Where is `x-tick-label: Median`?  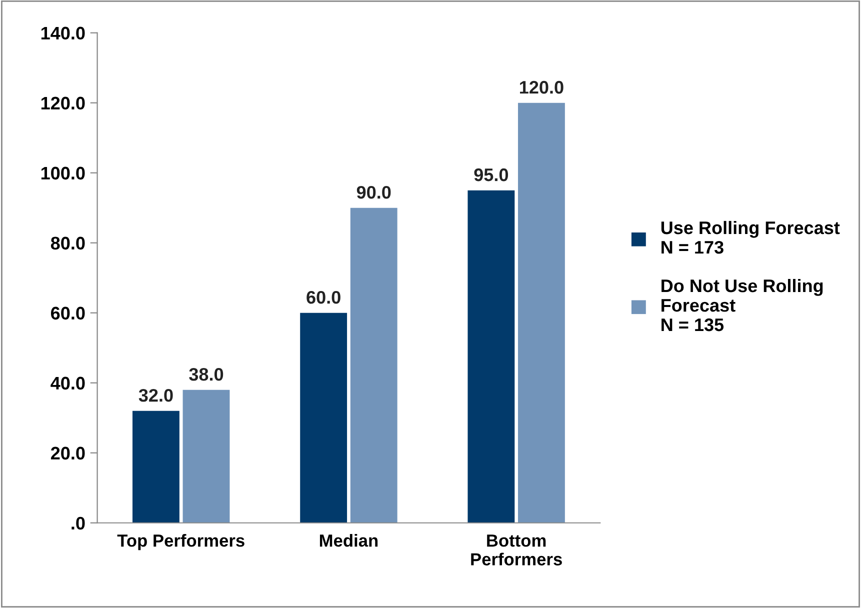
x-tick-label: Median is located at coordinates (349, 540).